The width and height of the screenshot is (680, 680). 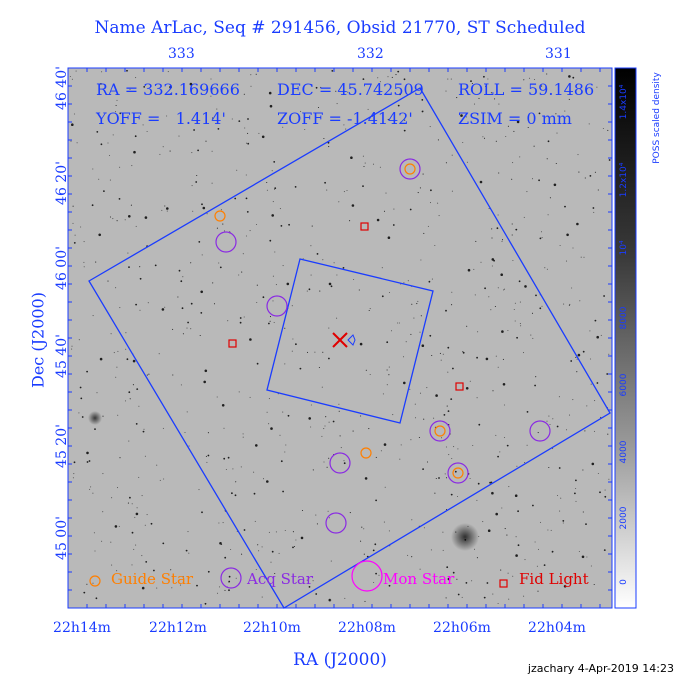 What do you see at coordinates (600, 668) in the screenshot?
I see `footer-credit: jzachary 4-Apr-2019 14:23` at bounding box center [600, 668].